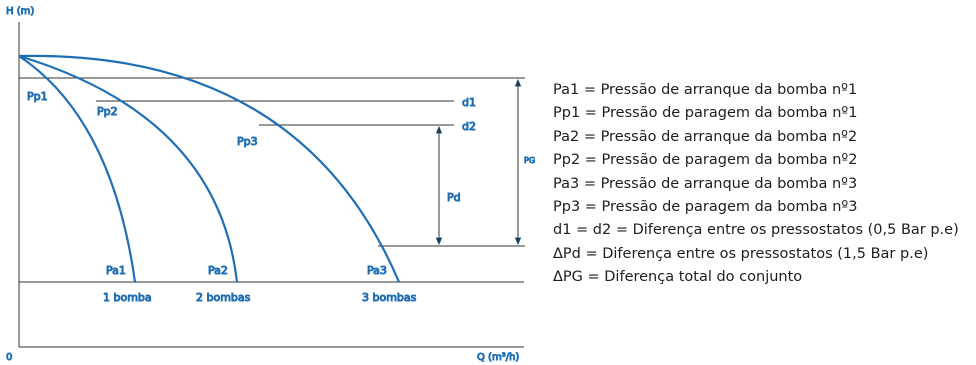 This screenshot has width=976, height=365. Describe the element at coordinates (529, 160) in the screenshot. I see `pg-label: PG` at that location.